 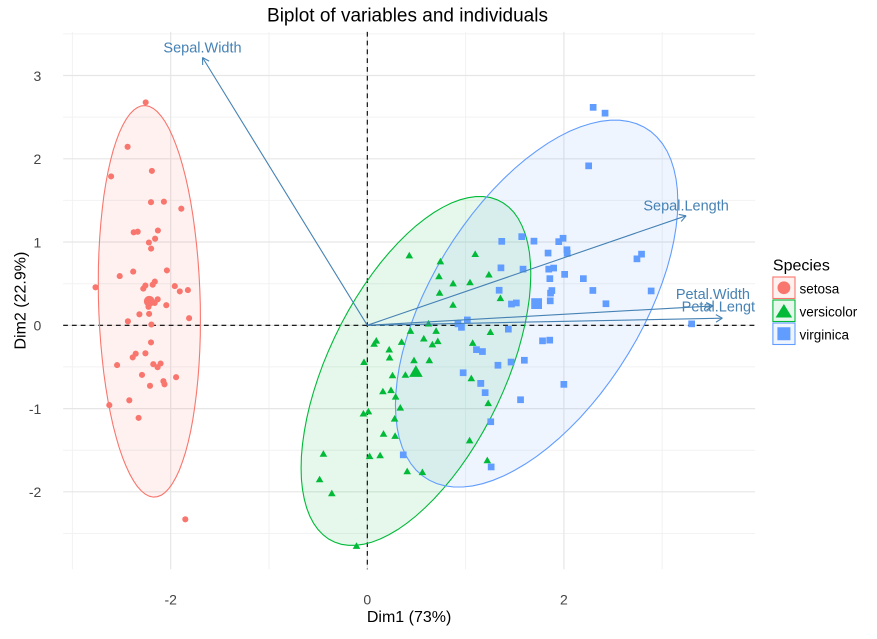 I want to click on svg-text: virginica, so click(x=825, y=335).